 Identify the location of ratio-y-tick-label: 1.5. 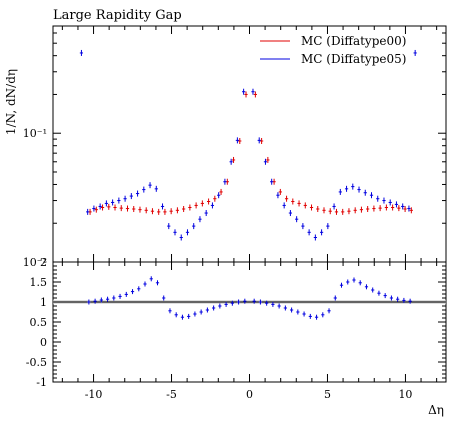
(39, 282).